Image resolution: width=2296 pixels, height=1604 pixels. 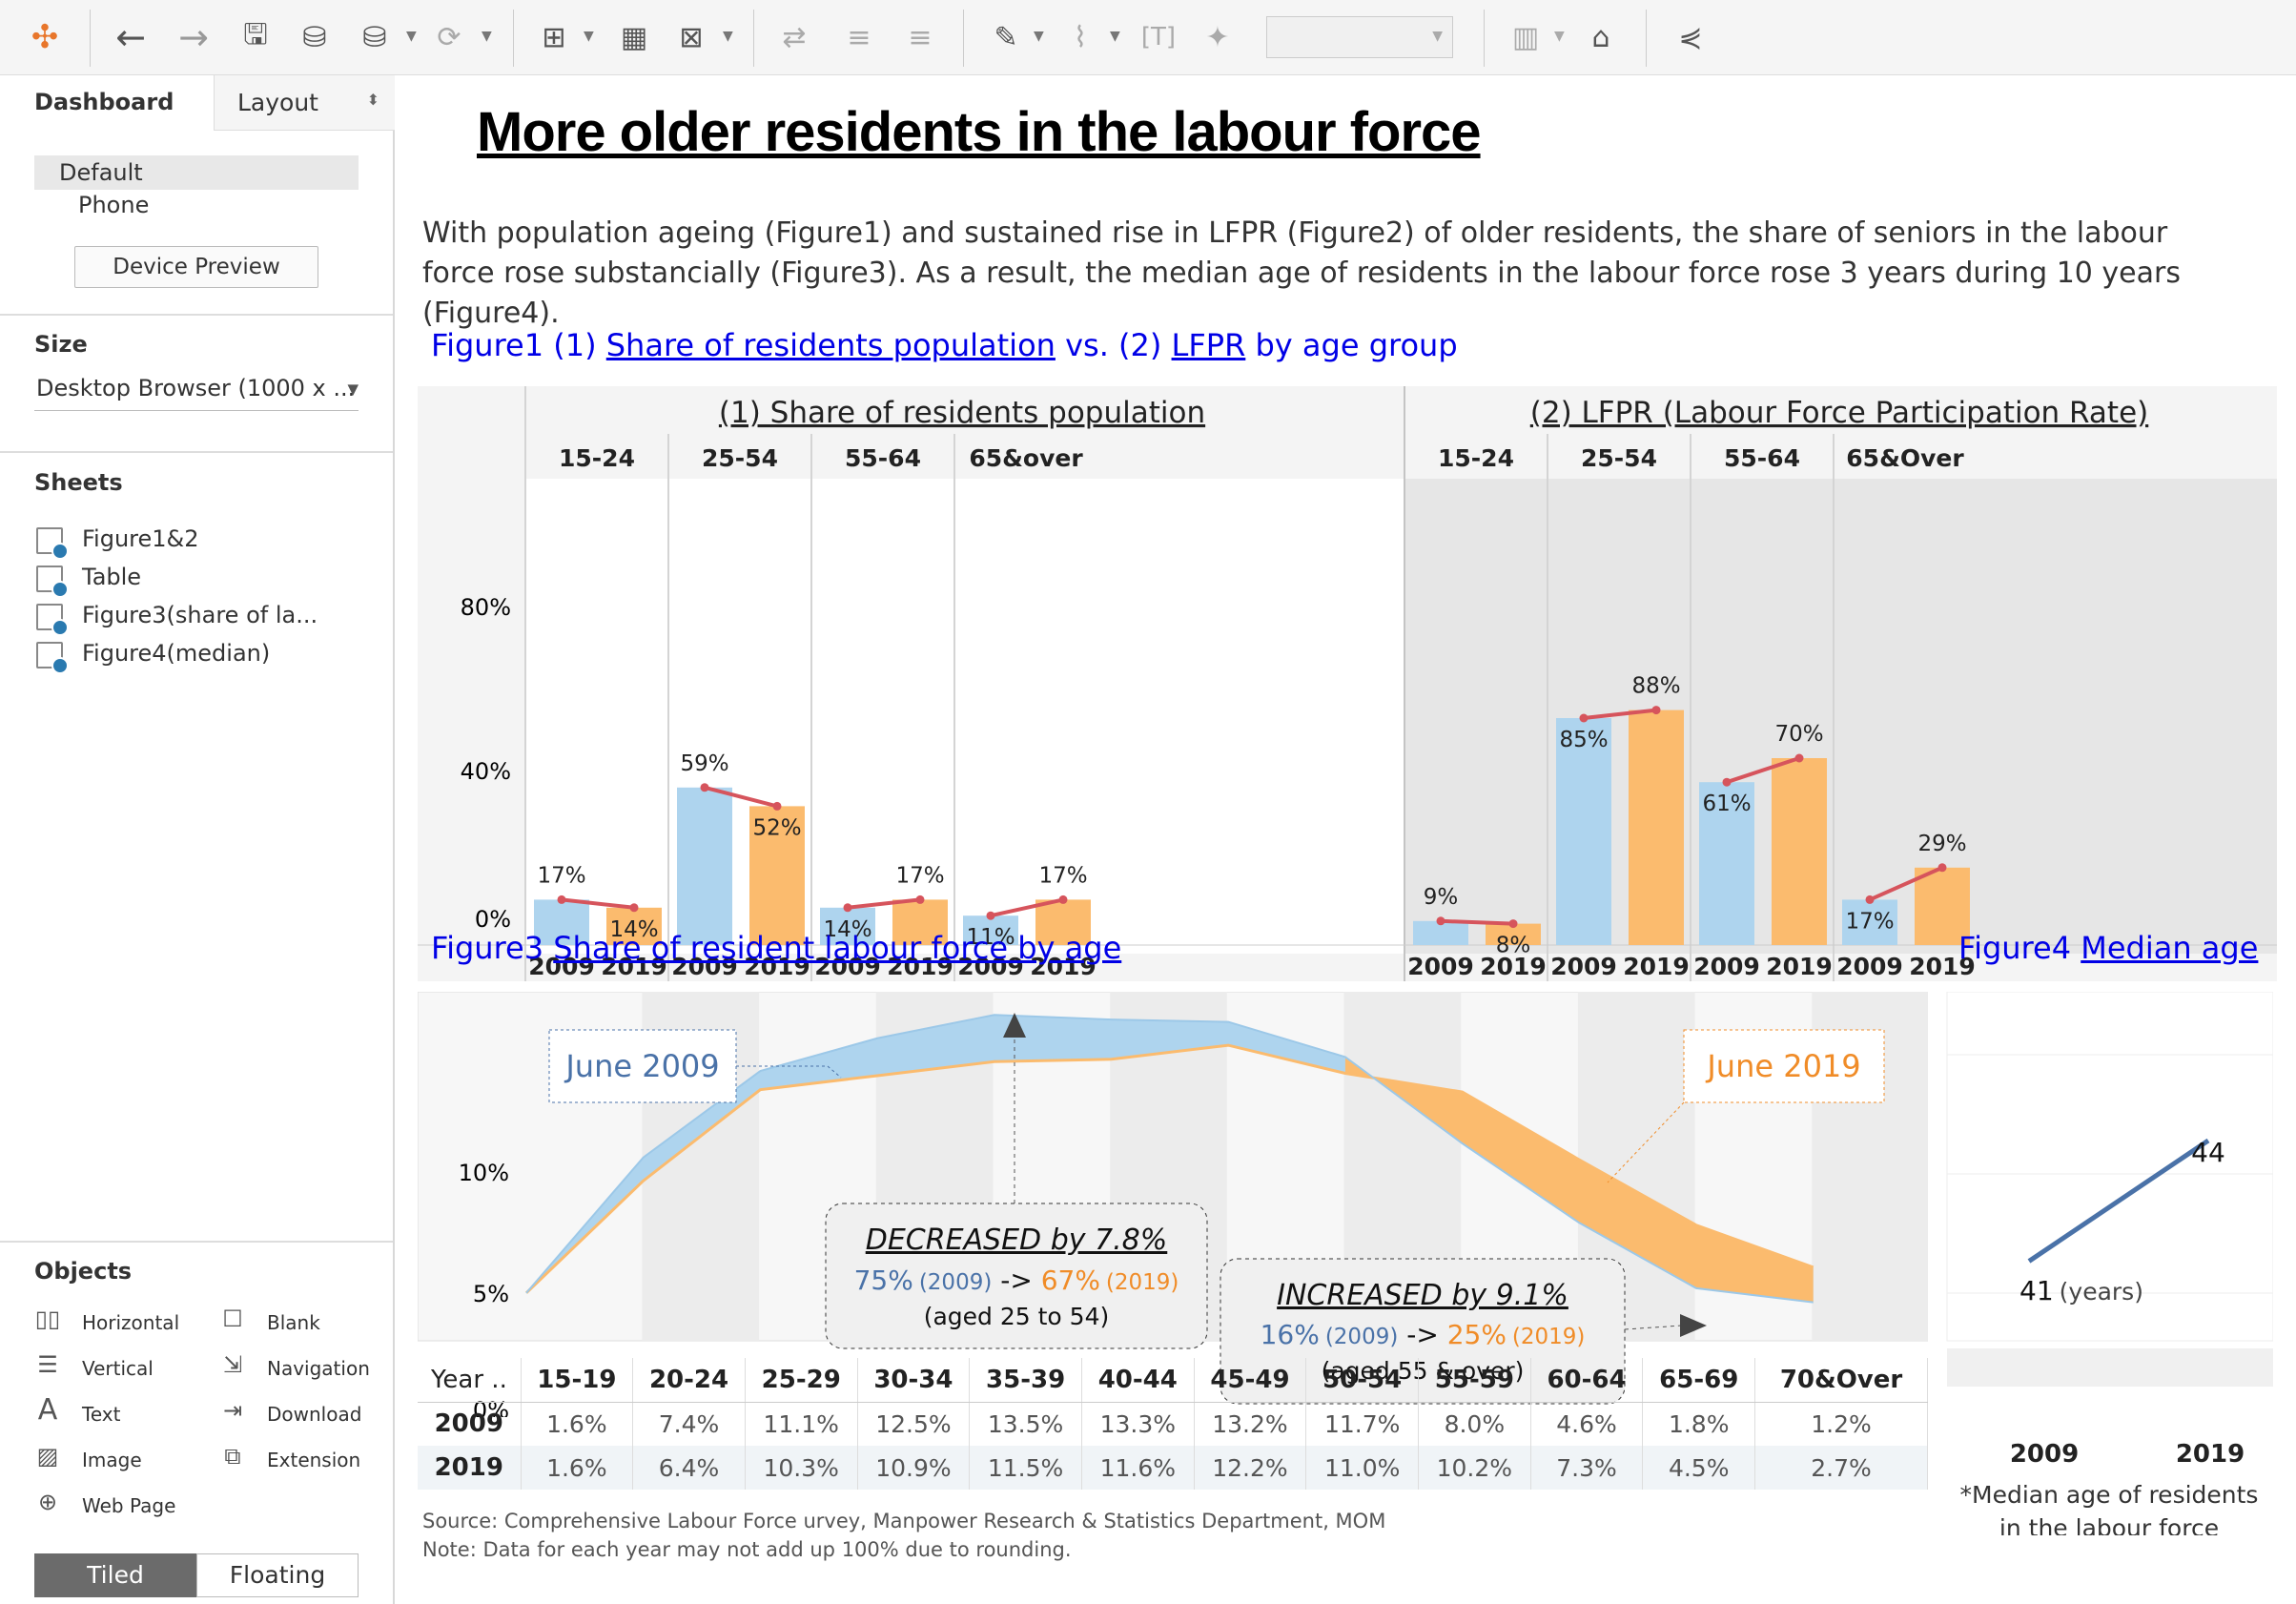 I want to click on tiled-toggle: Tiled, so click(x=115, y=1575).